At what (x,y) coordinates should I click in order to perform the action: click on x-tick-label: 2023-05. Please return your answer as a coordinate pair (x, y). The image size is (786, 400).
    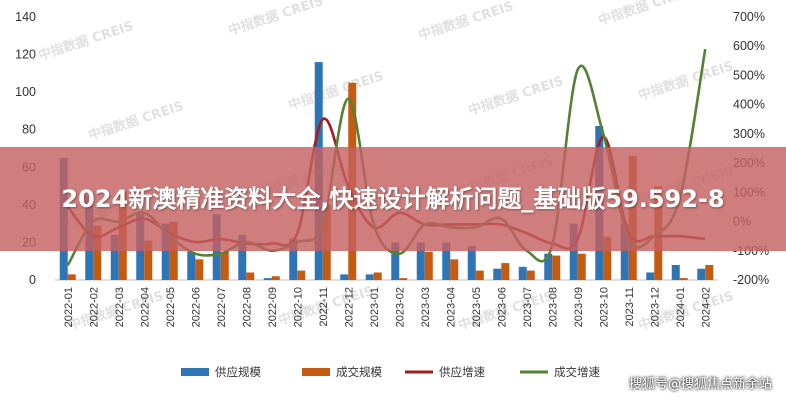
    Looking at the image, I should click on (477, 307).